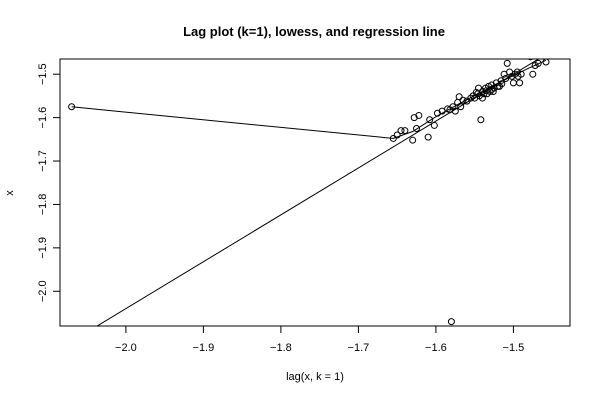 This screenshot has height=400, width=599. What do you see at coordinates (43, 205) in the screenshot?
I see `y-tick-label: −1.8` at bounding box center [43, 205].